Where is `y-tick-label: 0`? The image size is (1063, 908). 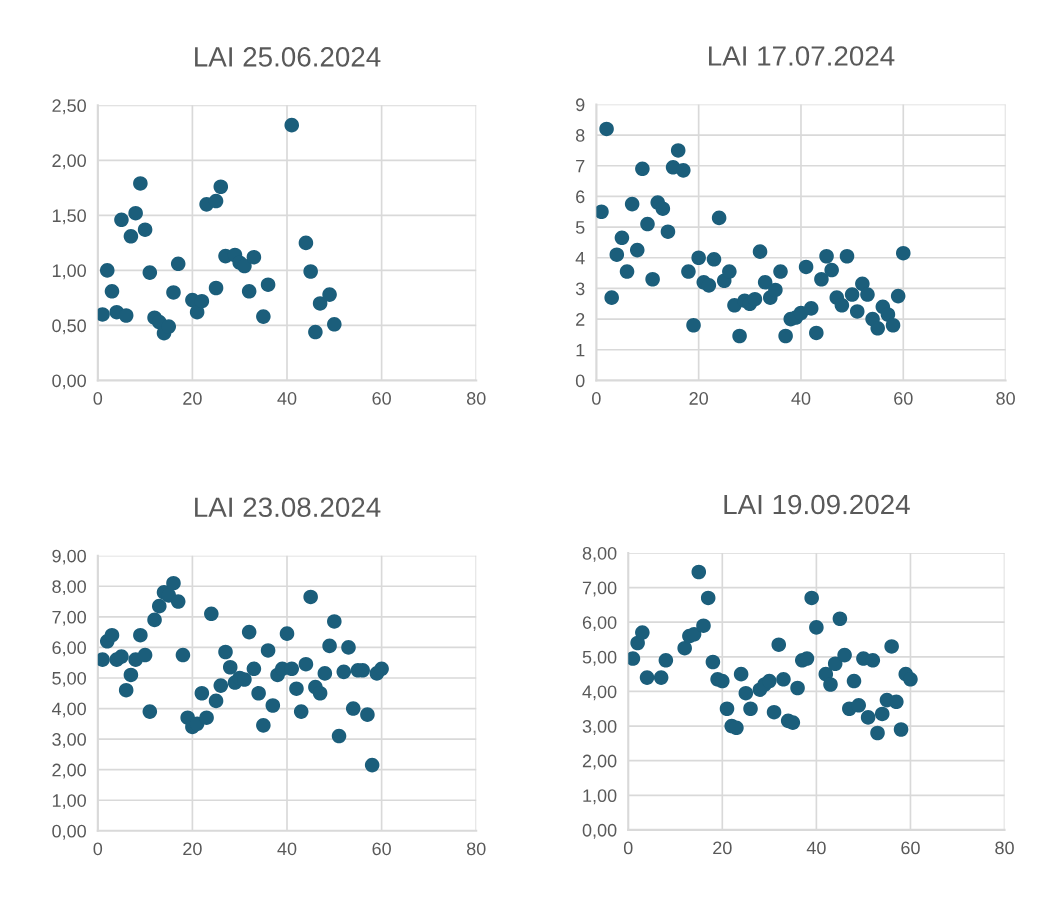
y-tick-label: 0 is located at coordinates (580, 381).